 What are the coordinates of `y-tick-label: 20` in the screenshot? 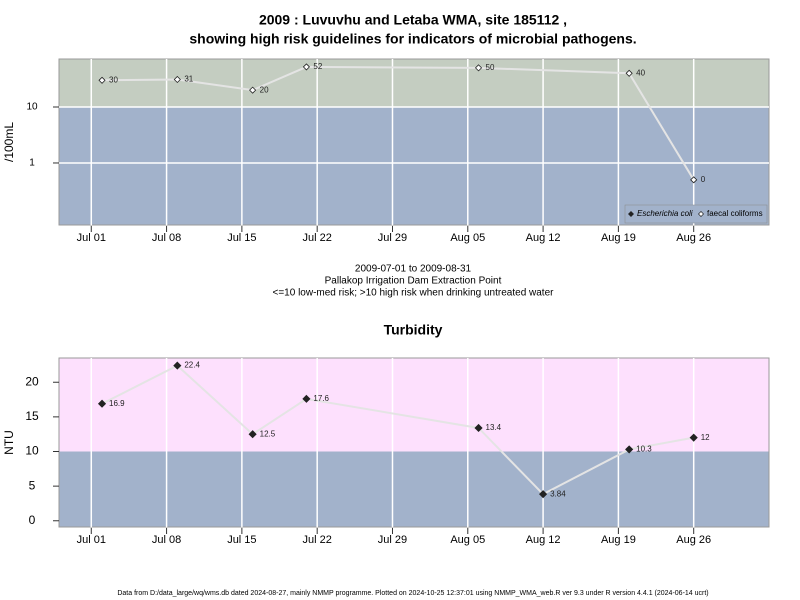 It's located at (32, 381).